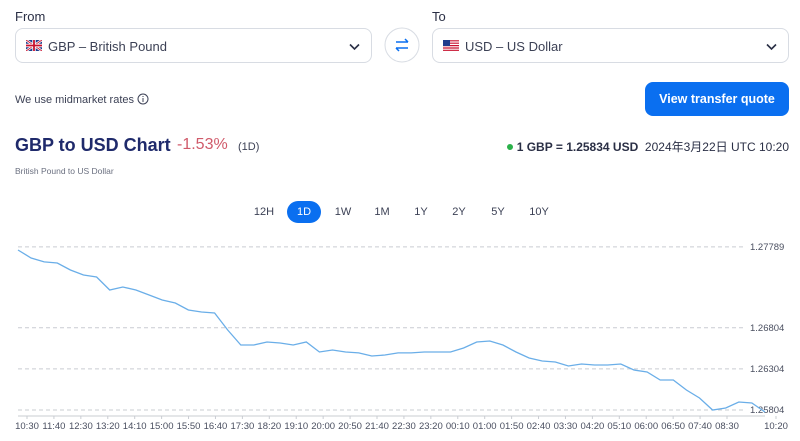  Describe the element at coordinates (304, 212) in the screenshot. I see `period-button: 1D` at that location.